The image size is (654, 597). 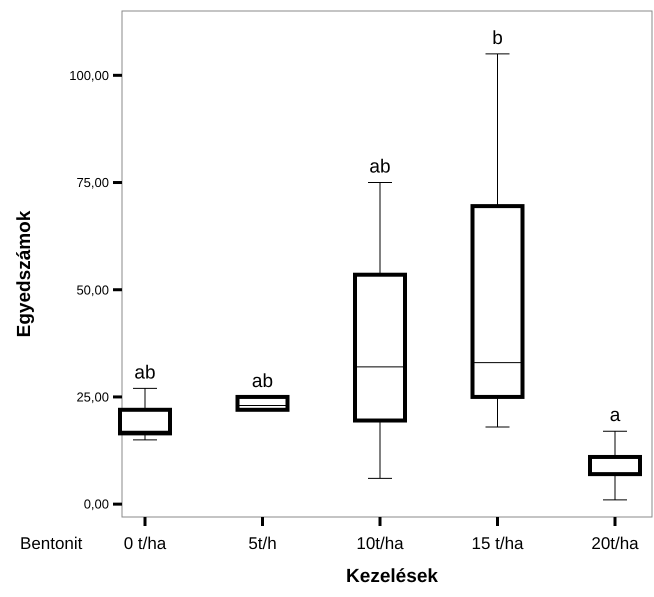 I want to click on y-tick-label: 25,00, so click(x=92, y=396).